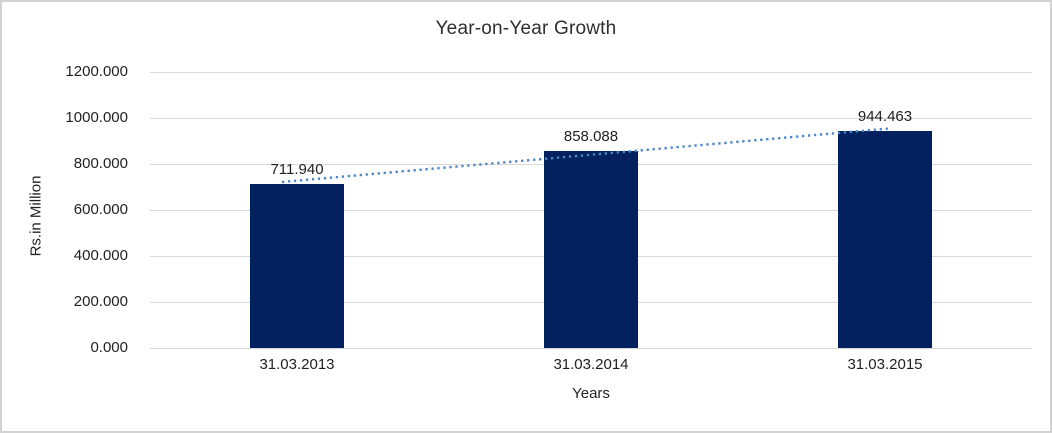  What do you see at coordinates (100, 209) in the screenshot?
I see `y-tick-label: 600.000` at bounding box center [100, 209].